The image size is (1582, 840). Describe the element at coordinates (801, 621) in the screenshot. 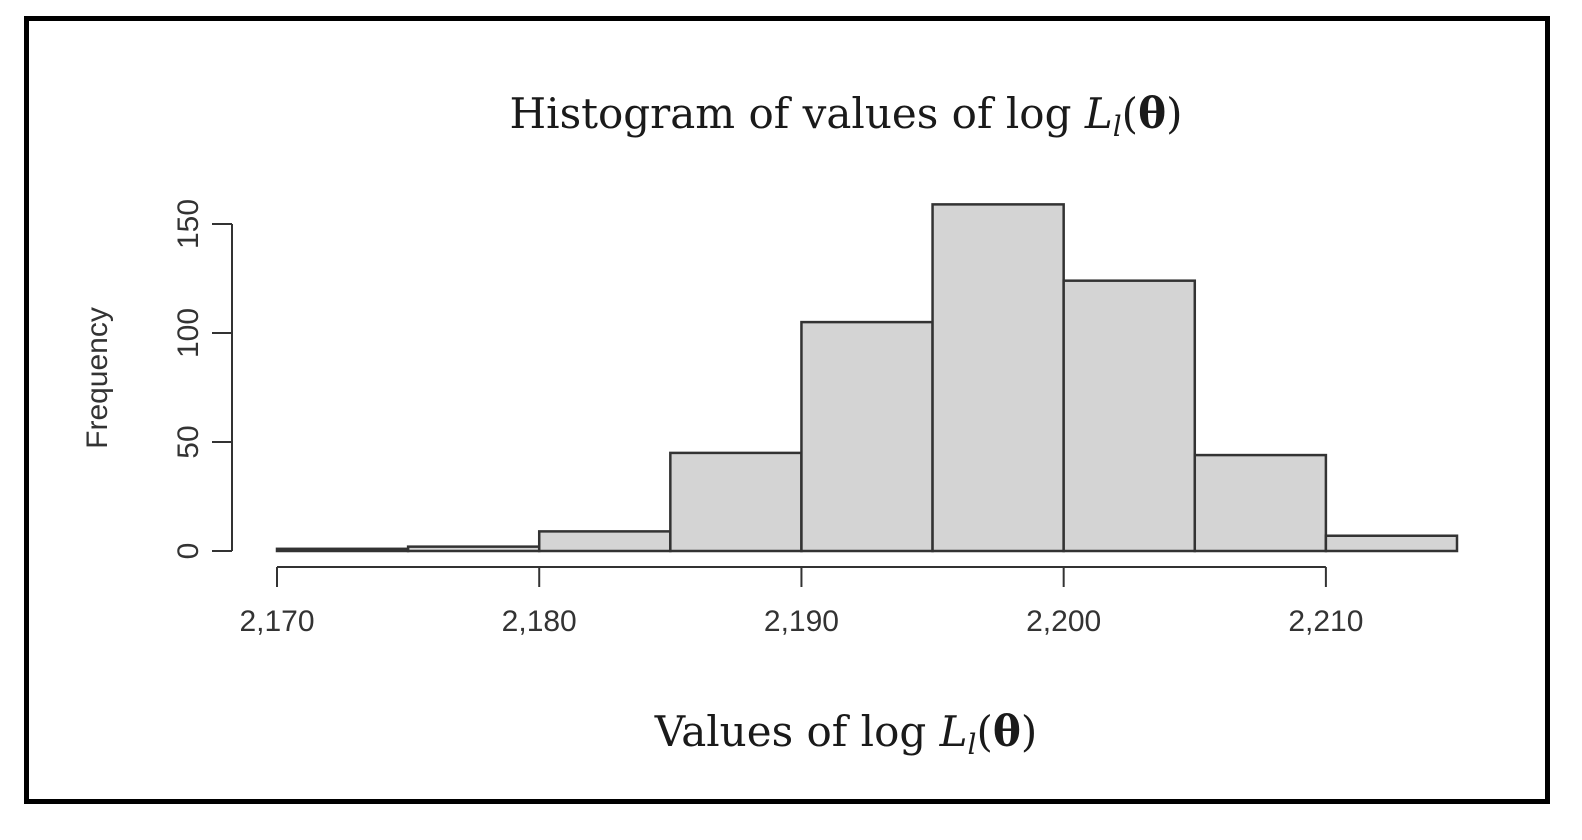

I see `x-tick-label-2: 2,190` at that location.